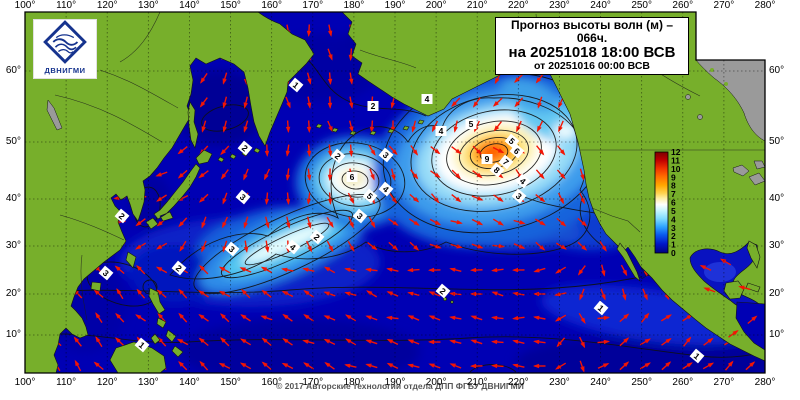 The height and width of the screenshot is (400, 800). What do you see at coordinates (271, 5) in the screenshot?
I see `lon-tick-top: 160°` at bounding box center [271, 5].